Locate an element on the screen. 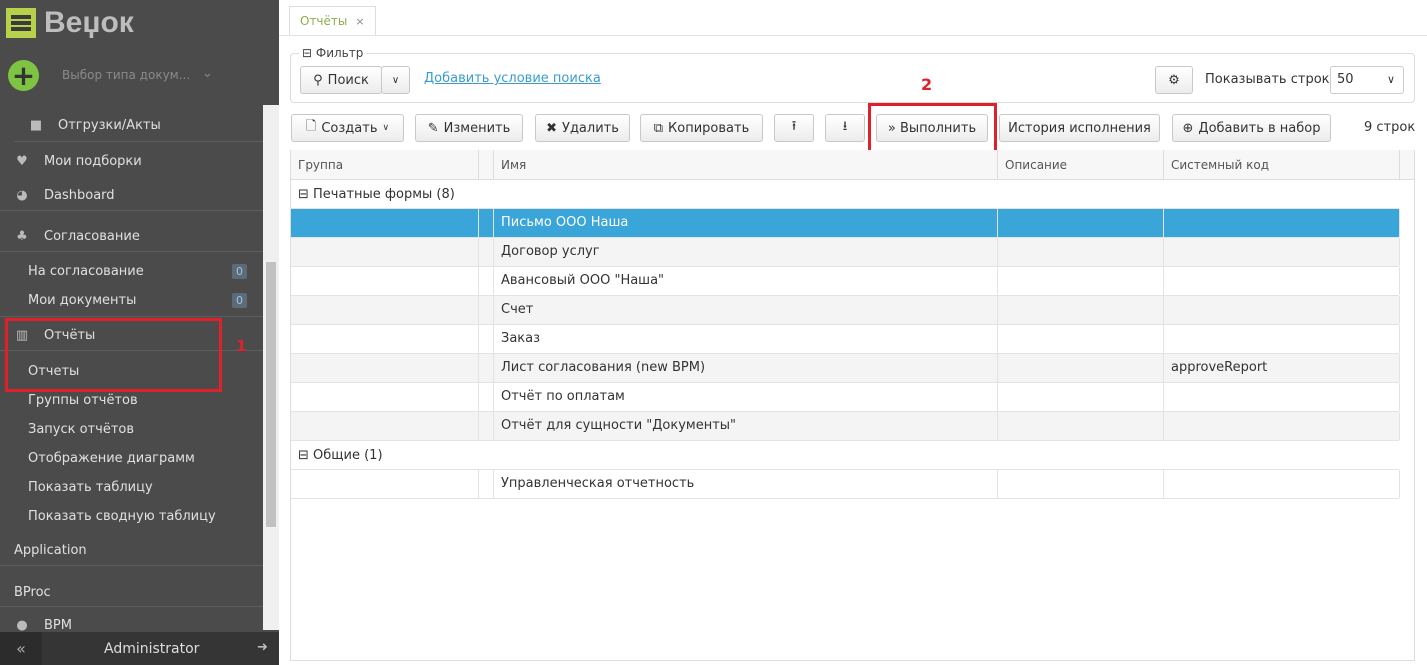 Image resolution: width=1427 pixels, height=665 pixels. row-count: 9 строк is located at coordinates (1390, 127).